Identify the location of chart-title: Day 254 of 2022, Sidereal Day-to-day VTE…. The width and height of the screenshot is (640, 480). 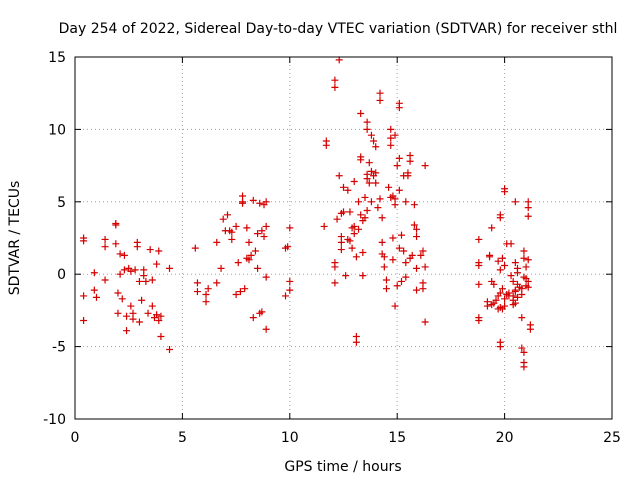
(338, 29).